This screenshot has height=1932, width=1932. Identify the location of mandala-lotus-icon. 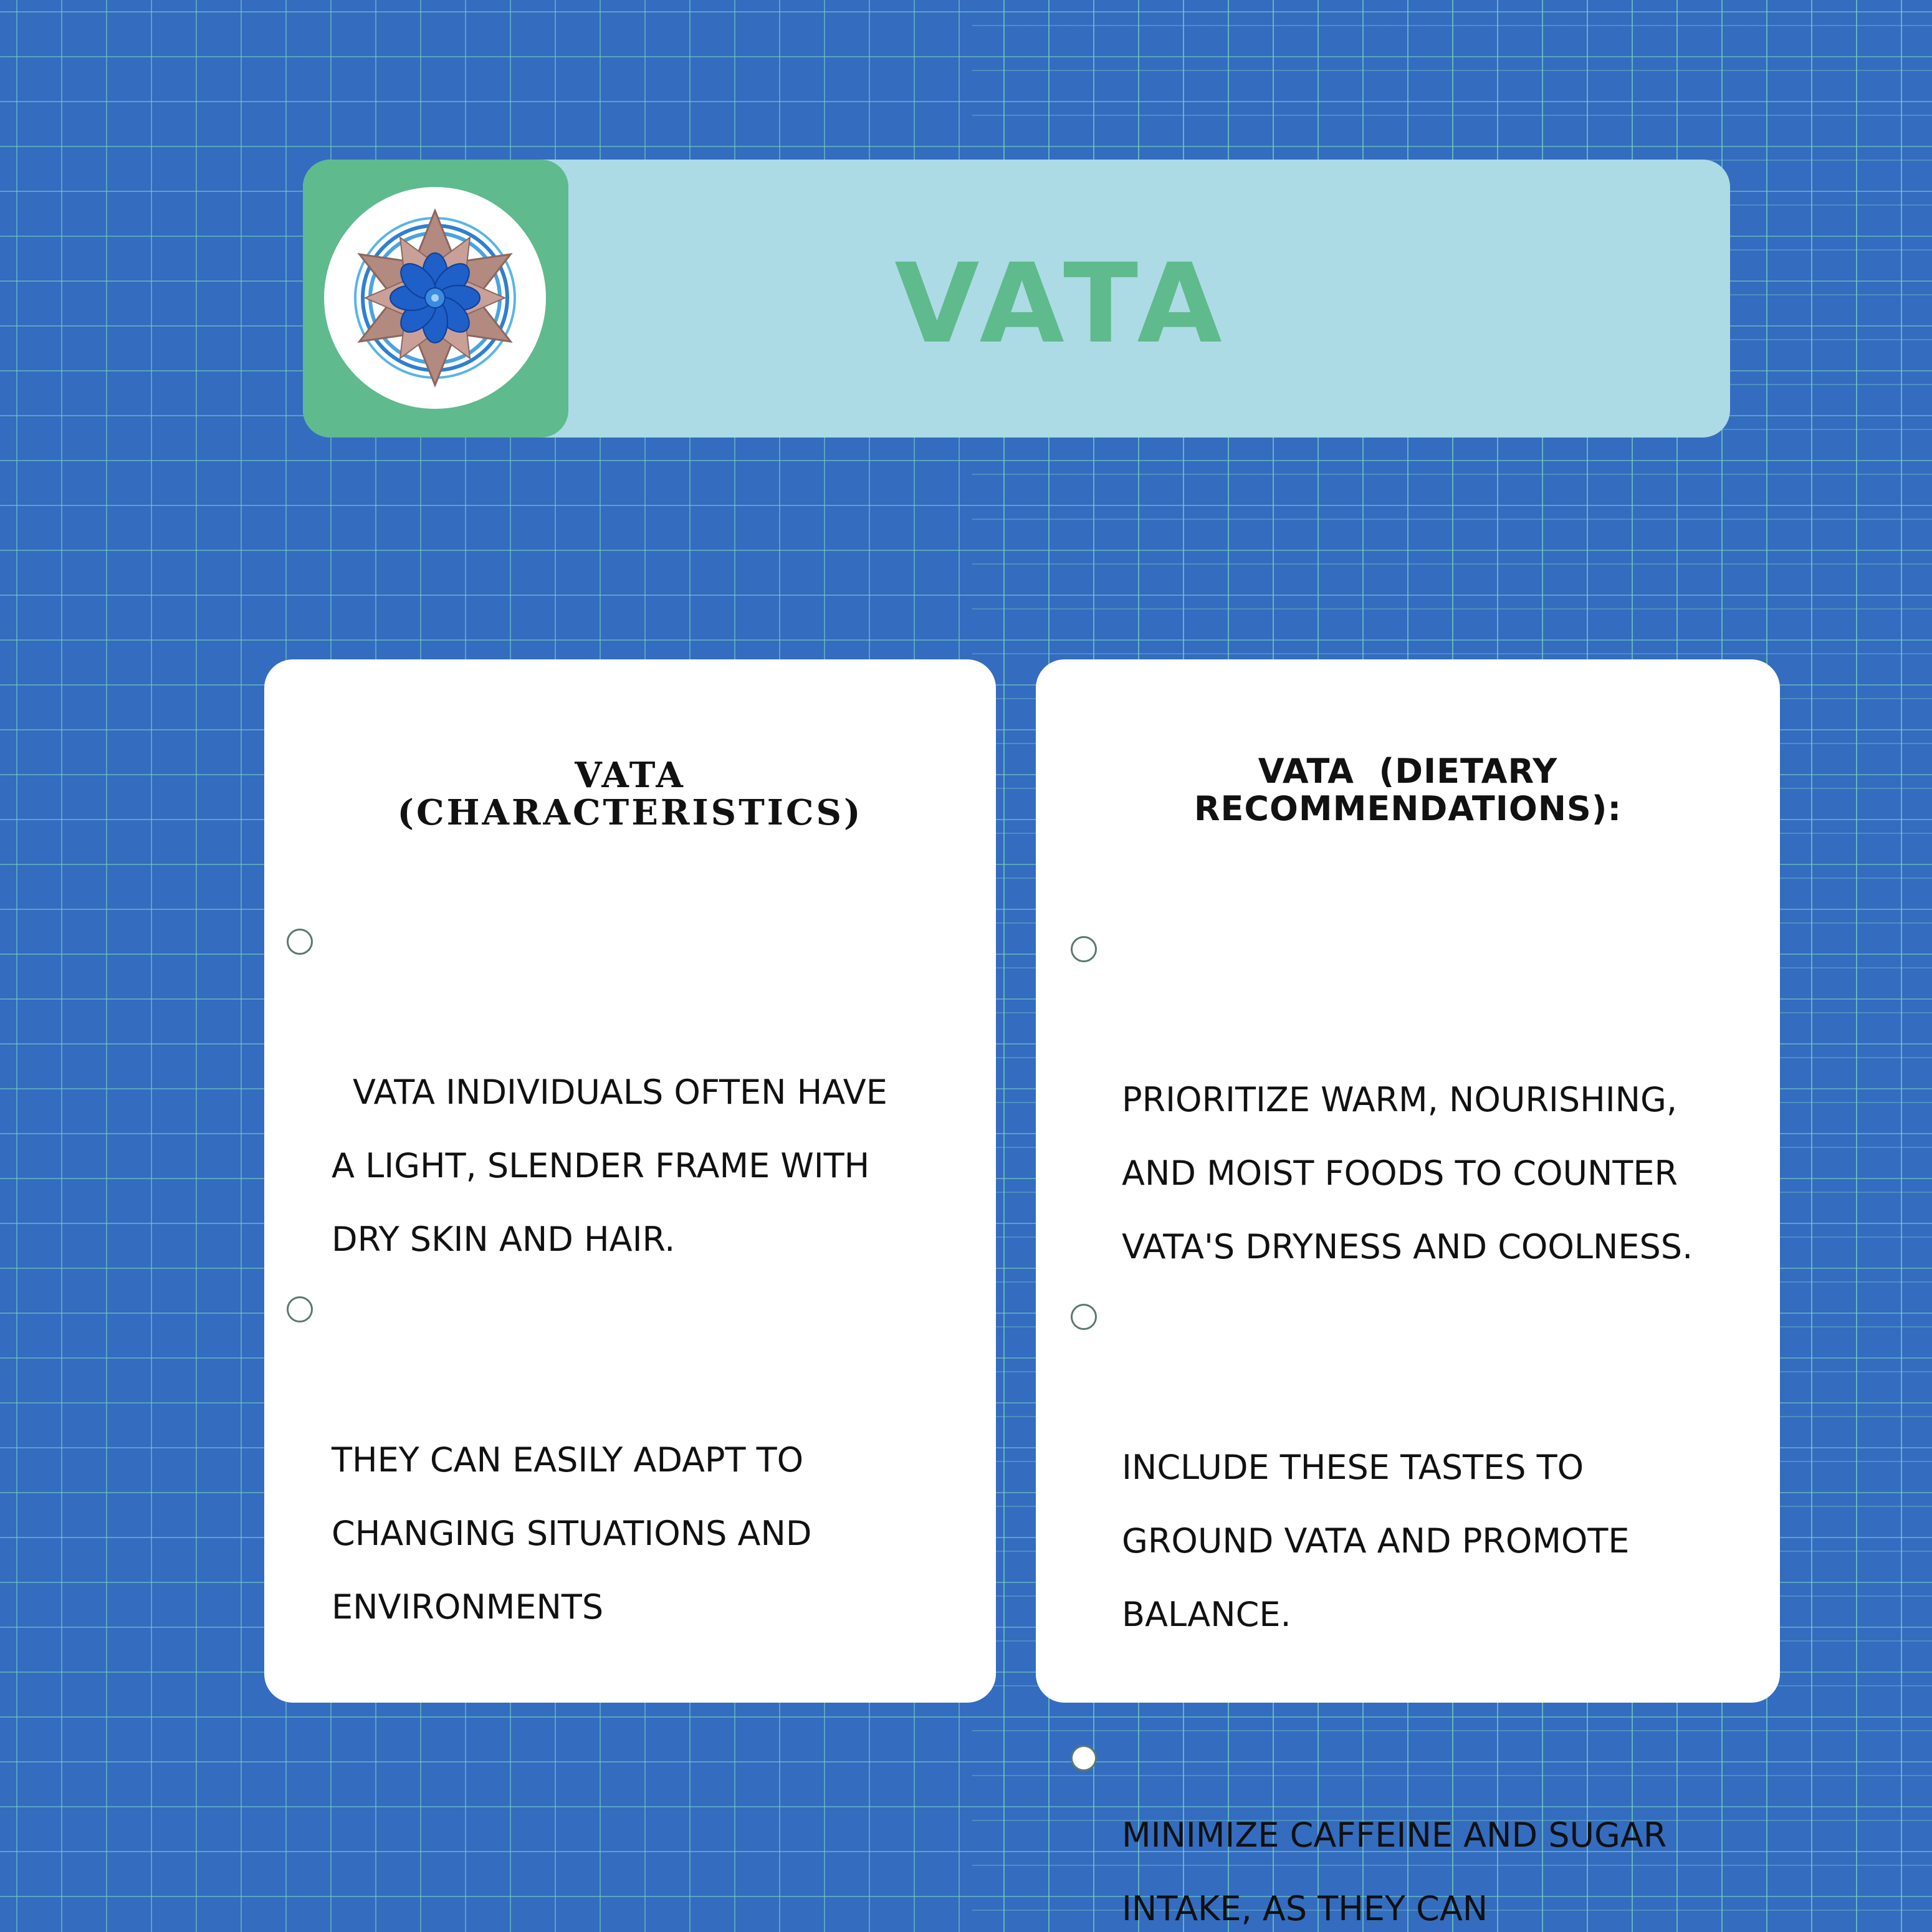
(435, 298).